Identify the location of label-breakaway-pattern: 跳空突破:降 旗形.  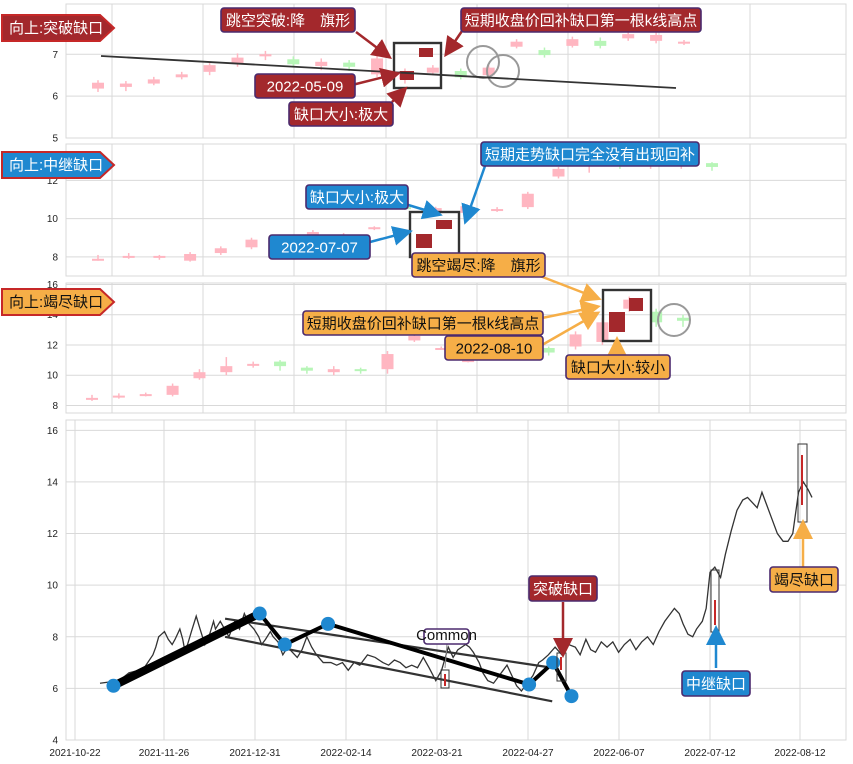
(288, 20).